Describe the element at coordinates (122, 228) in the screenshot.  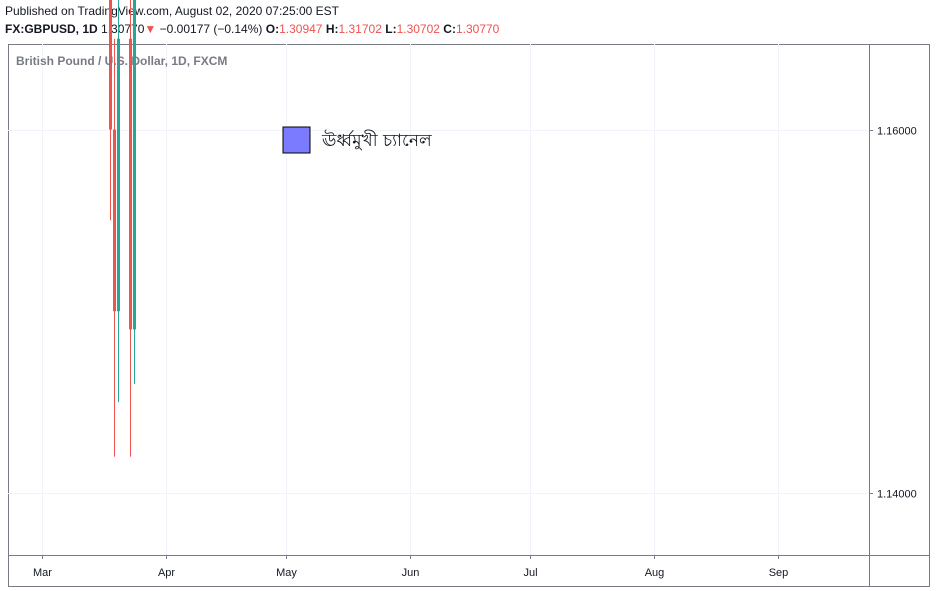
I see `candles` at that location.